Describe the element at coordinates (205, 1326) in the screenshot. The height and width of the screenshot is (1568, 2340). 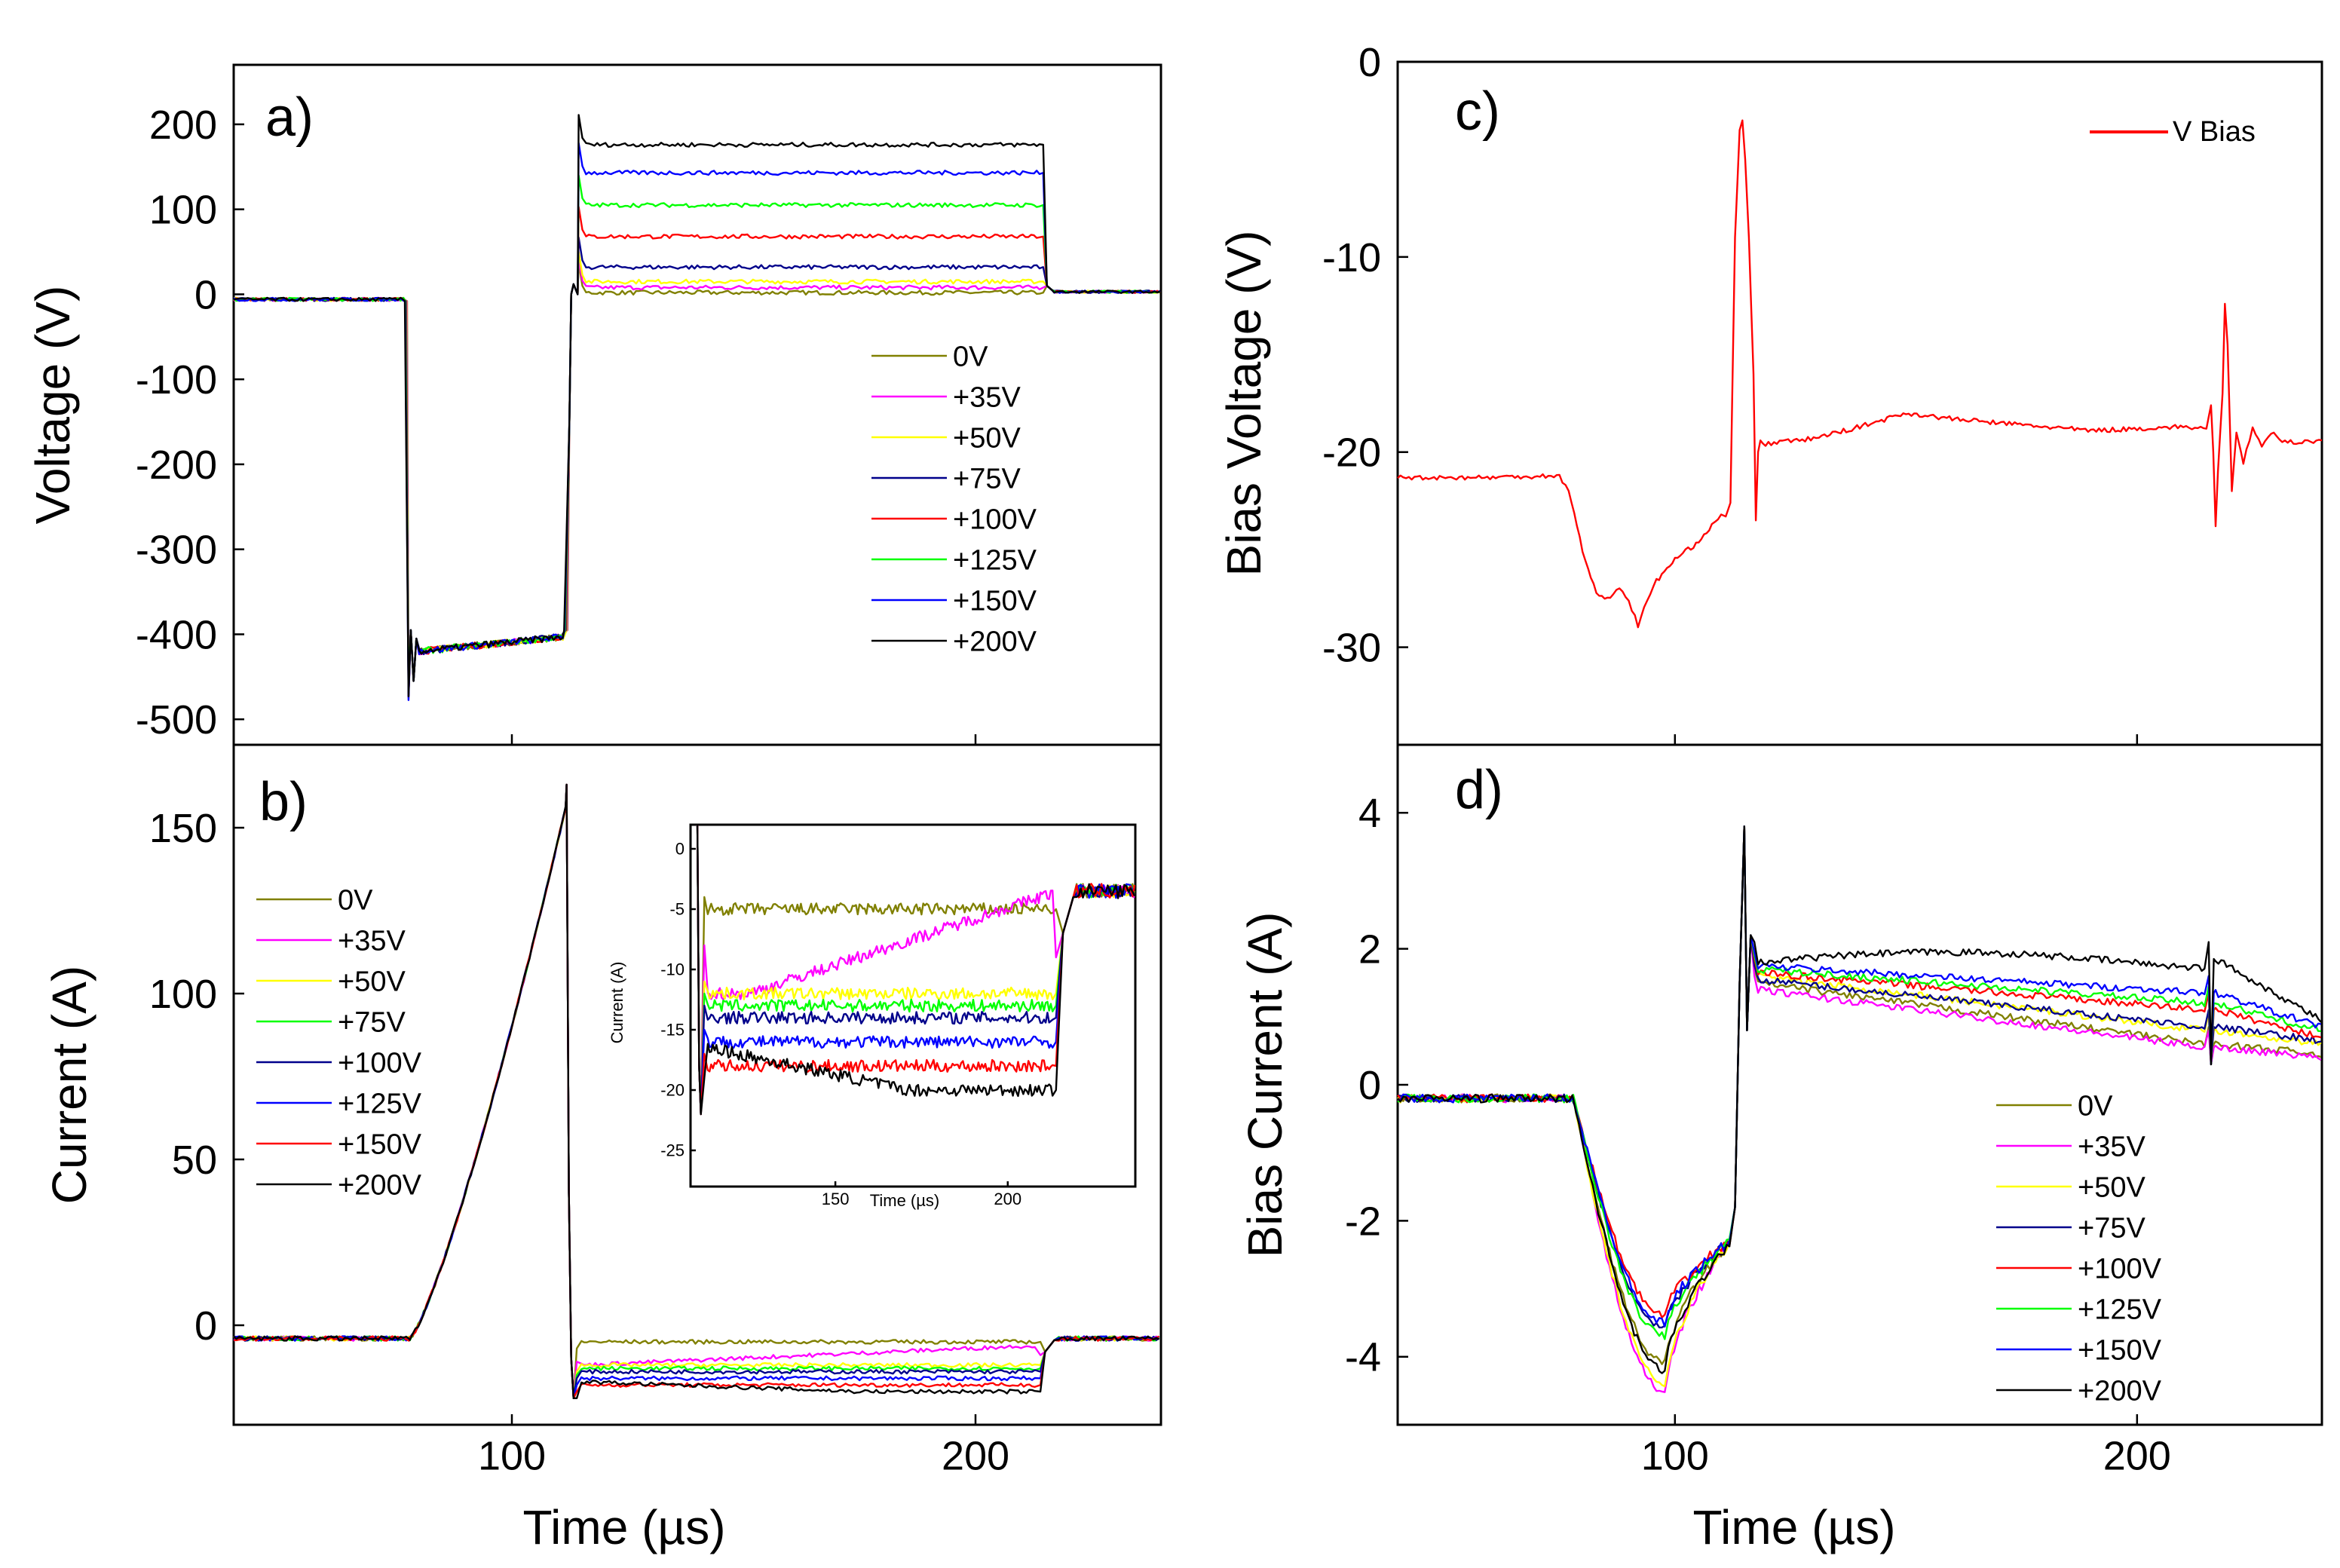
I see `panel-b-ytick-label: 0` at that location.